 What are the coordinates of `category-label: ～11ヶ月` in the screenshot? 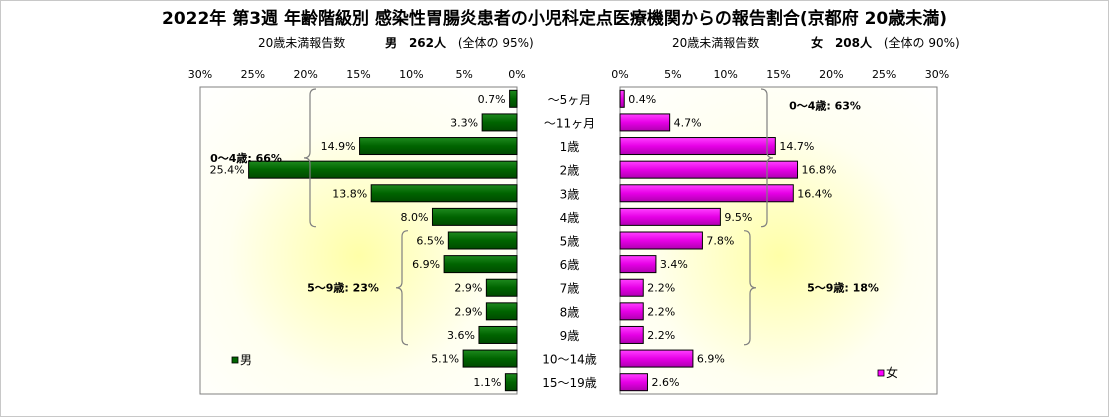 It's located at (569, 123).